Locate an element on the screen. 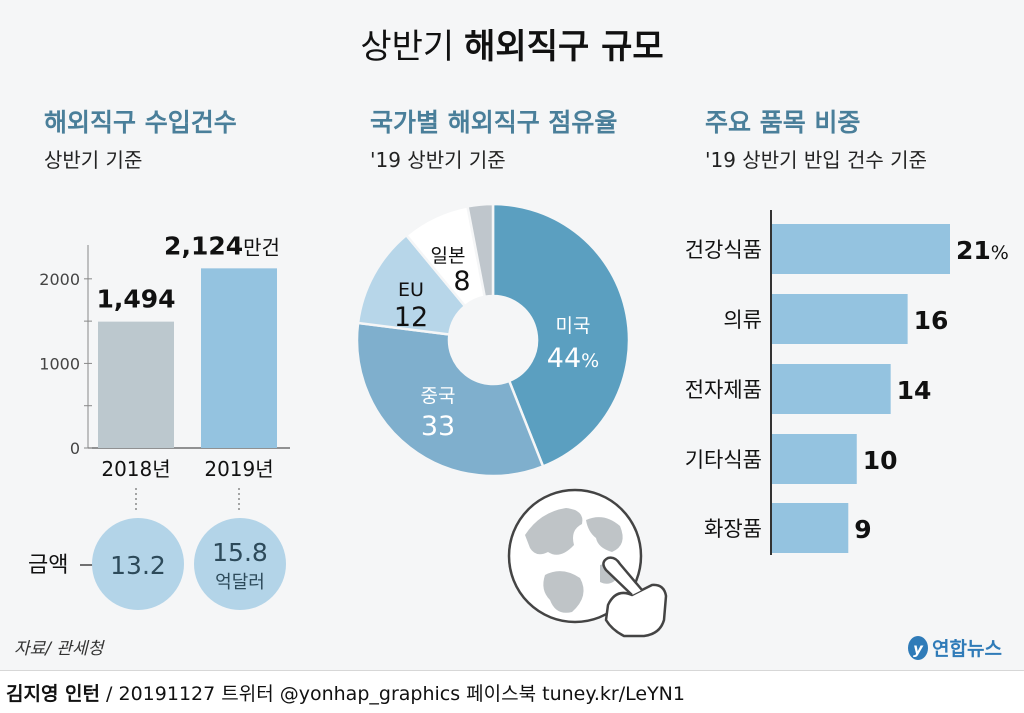 This screenshot has width=1024, height=713. hbar-value: 9 is located at coordinates (862, 529).